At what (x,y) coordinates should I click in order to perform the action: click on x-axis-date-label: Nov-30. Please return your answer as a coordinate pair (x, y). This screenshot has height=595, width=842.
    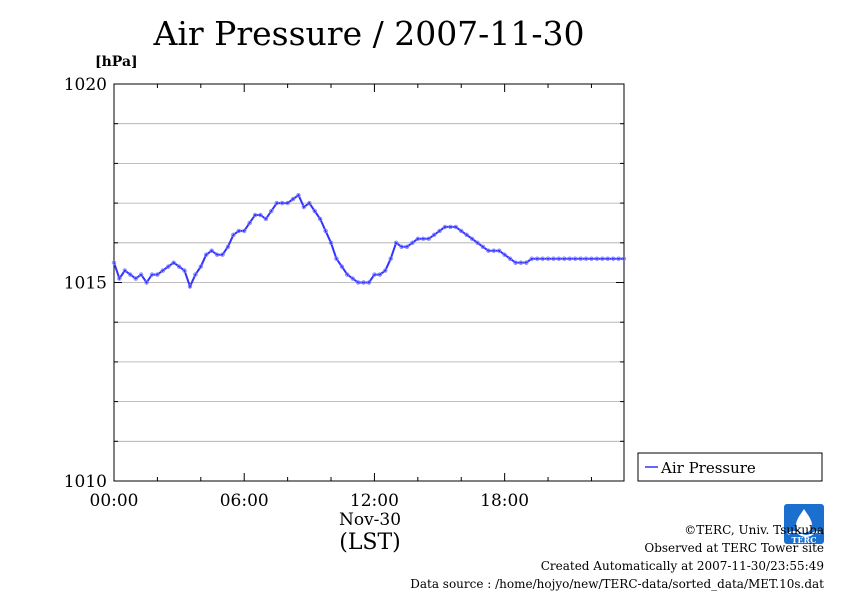
    Looking at the image, I should click on (370, 520).